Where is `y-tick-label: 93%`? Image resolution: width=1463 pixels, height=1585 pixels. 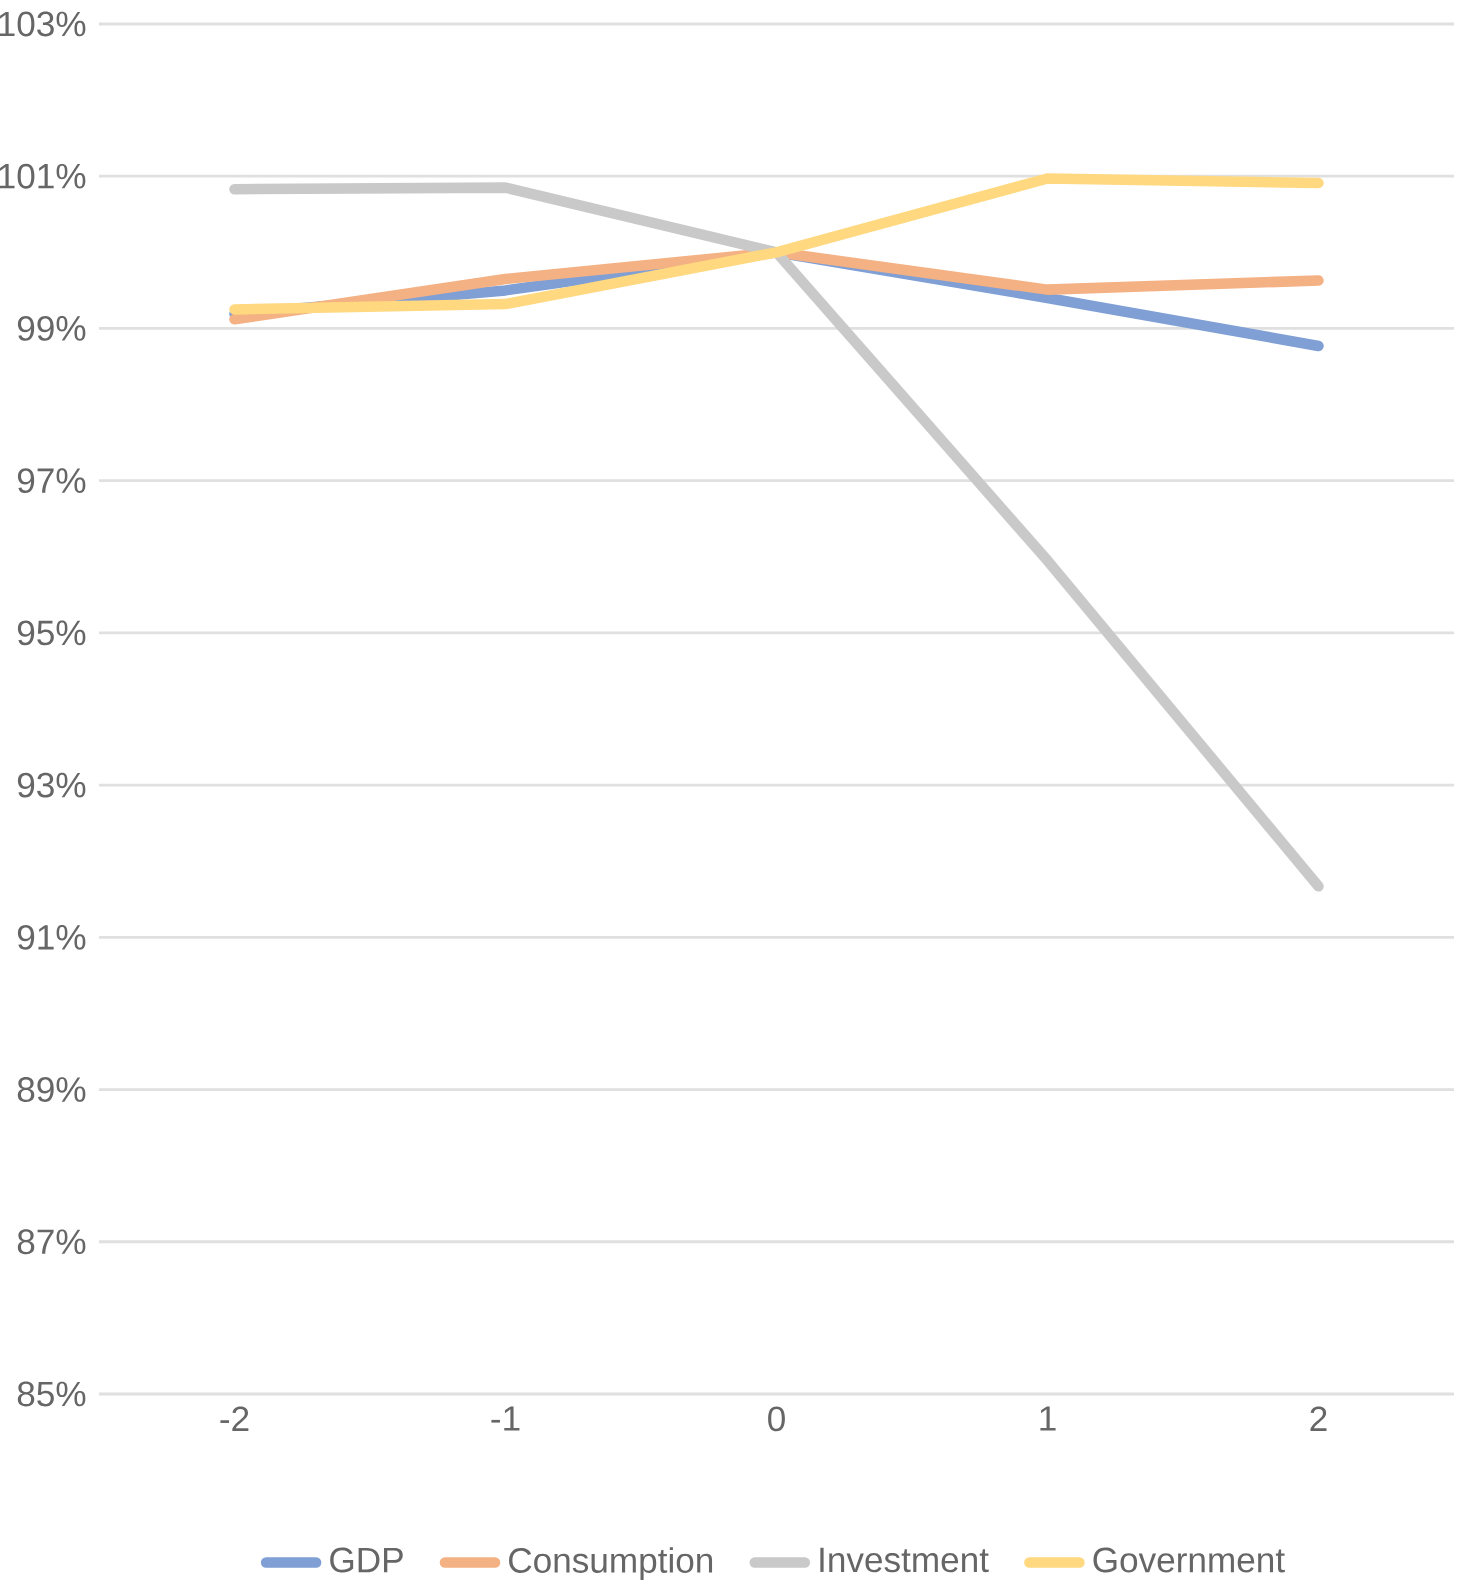 y-tick-label: 93% is located at coordinates (51, 785).